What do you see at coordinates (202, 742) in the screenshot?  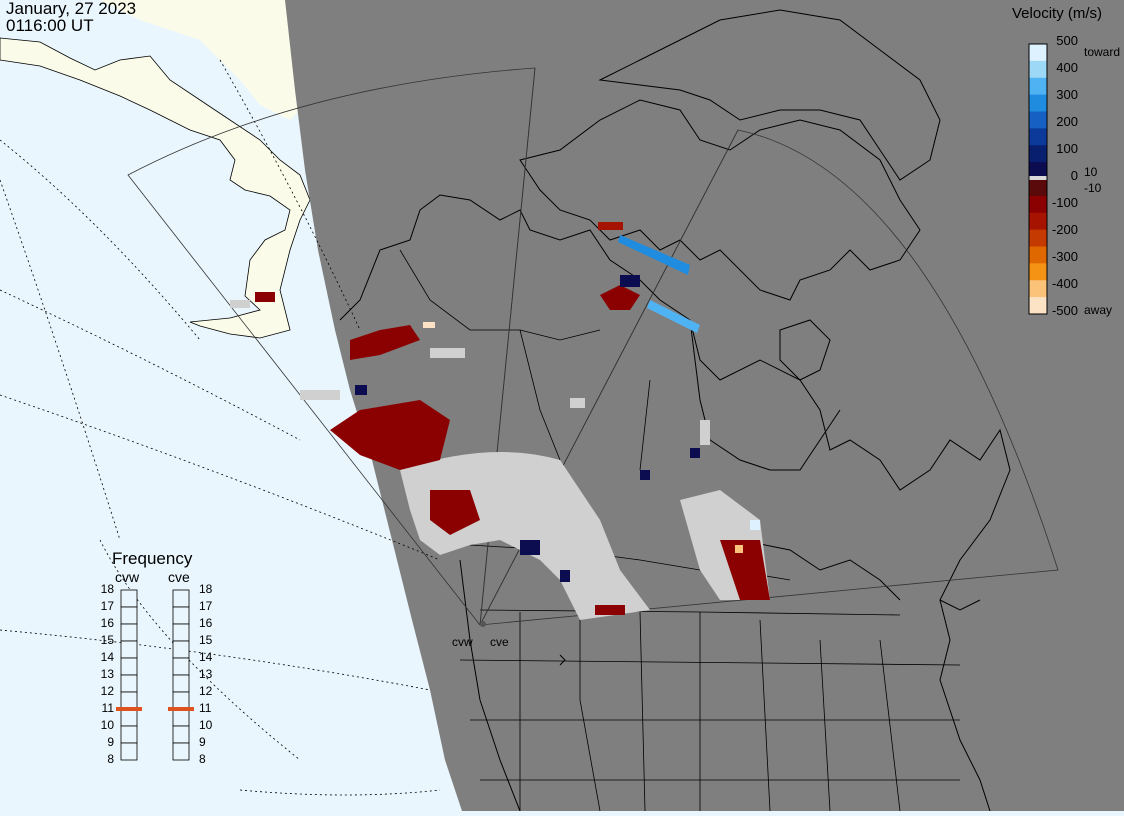 I see `frequency-scale-label-right: 9` at bounding box center [202, 742].